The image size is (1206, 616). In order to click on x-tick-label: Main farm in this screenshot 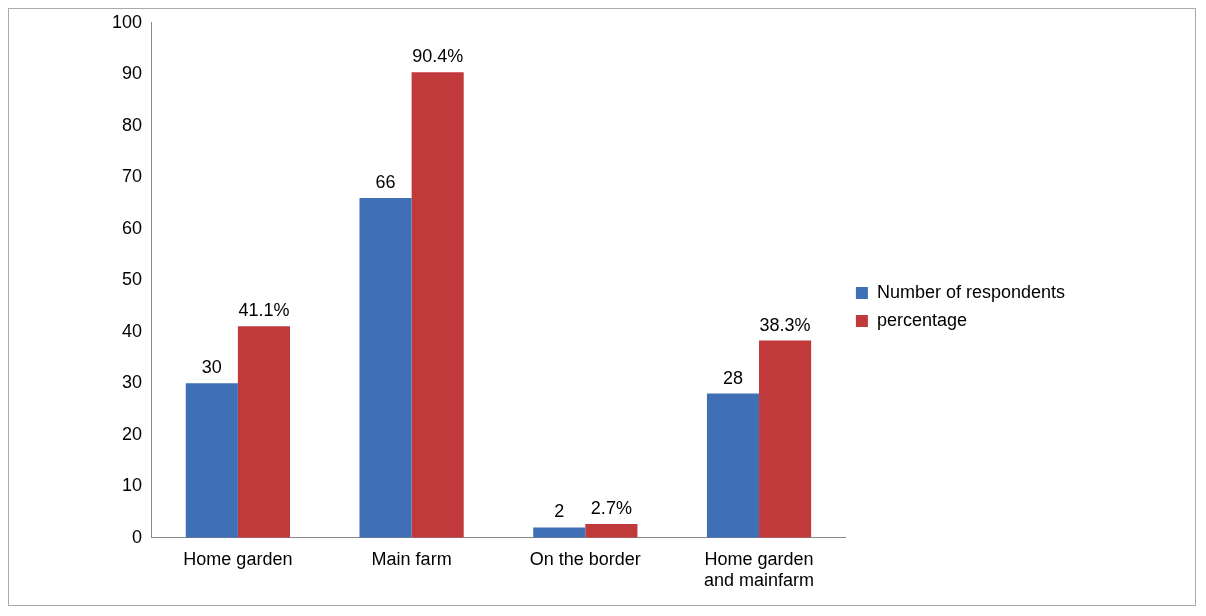, I will do `click(411, 558)`.